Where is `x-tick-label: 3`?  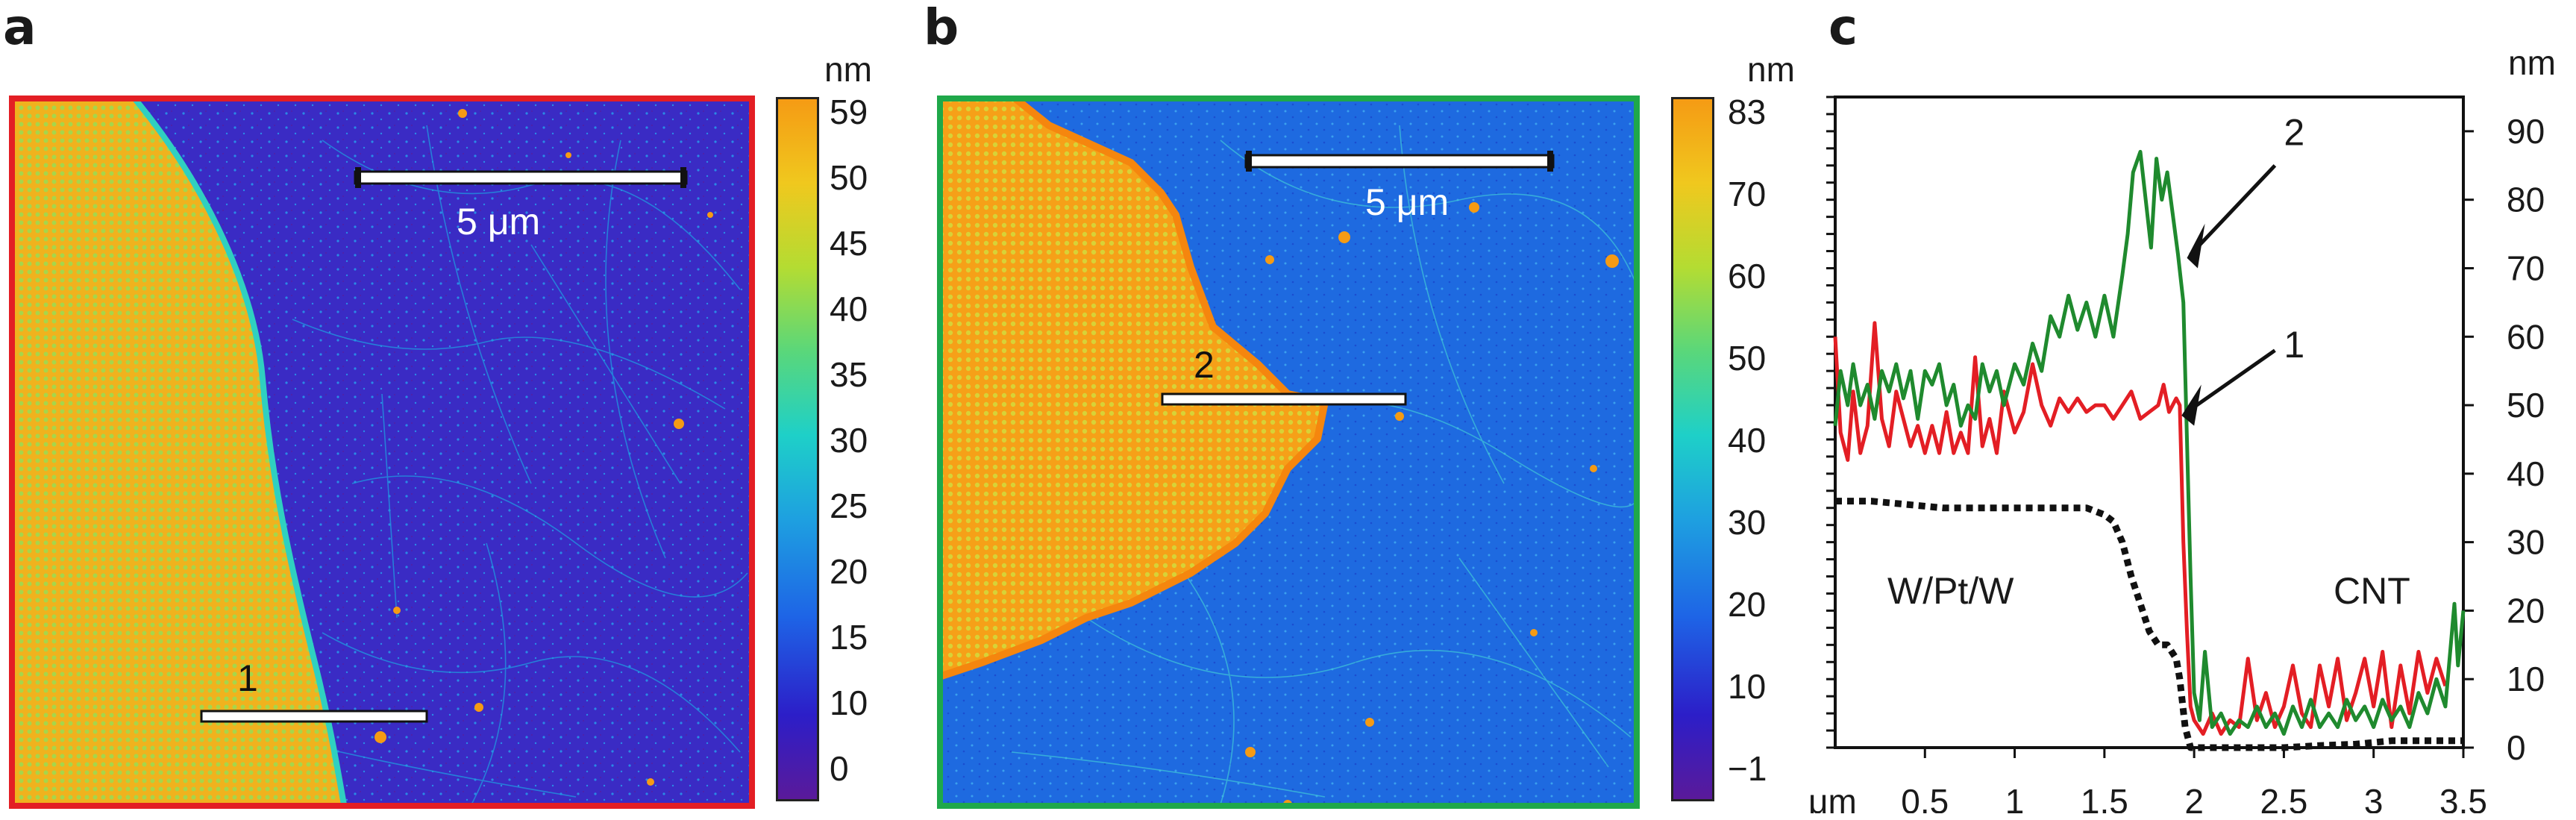
x-tick-label: 3 is located at coordinates (2374, 797).